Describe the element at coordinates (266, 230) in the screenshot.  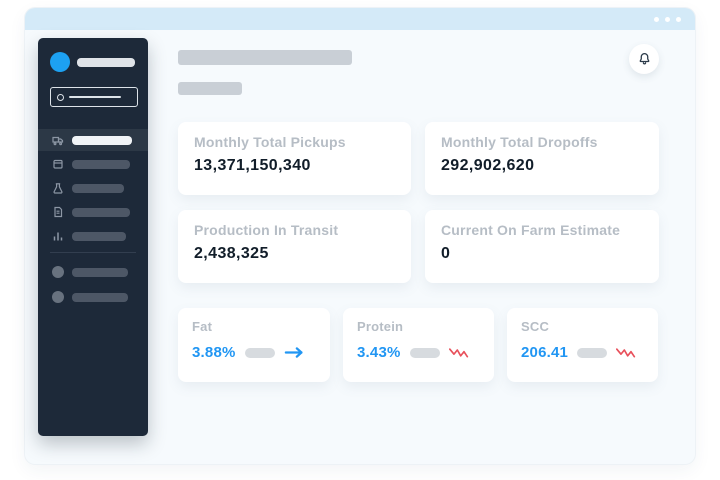
I see `stat-label: Production In Transit` at that location.